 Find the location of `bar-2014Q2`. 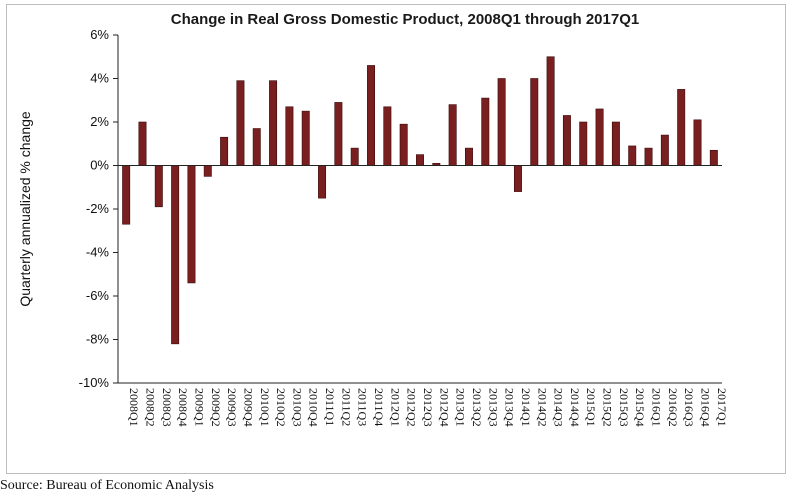

bar-2014Q2 is located at coordinates (534, 122).